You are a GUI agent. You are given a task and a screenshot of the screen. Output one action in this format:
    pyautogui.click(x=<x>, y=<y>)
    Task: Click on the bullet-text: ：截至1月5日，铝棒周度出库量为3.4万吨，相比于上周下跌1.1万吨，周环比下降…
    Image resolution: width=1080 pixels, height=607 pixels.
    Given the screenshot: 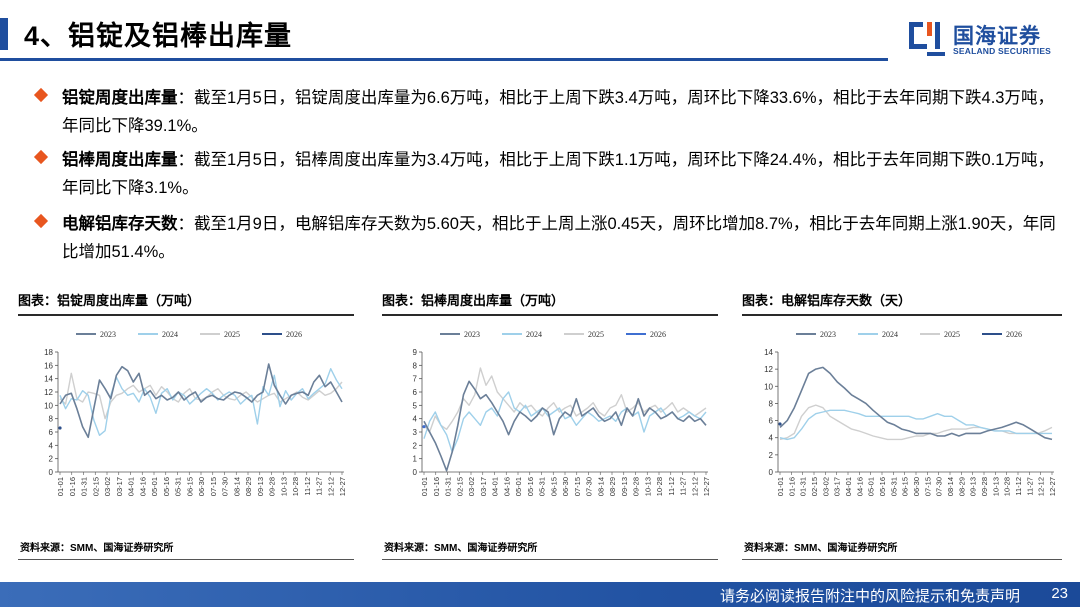 What is the action you would take?
    pyautogui.click(x=558, y=174)
    